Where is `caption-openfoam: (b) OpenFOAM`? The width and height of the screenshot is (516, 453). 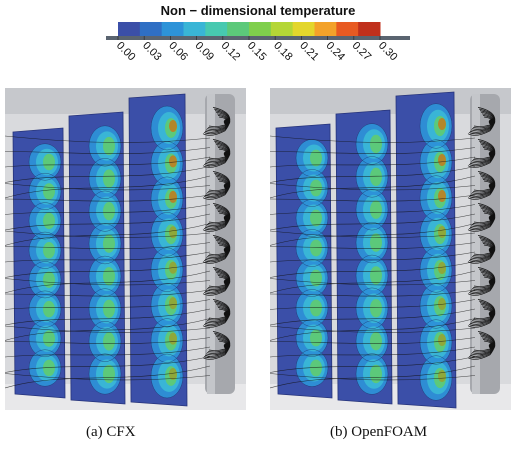
caption-openfoam: (b) OpenFOAM is located at coordinates (379, 432).